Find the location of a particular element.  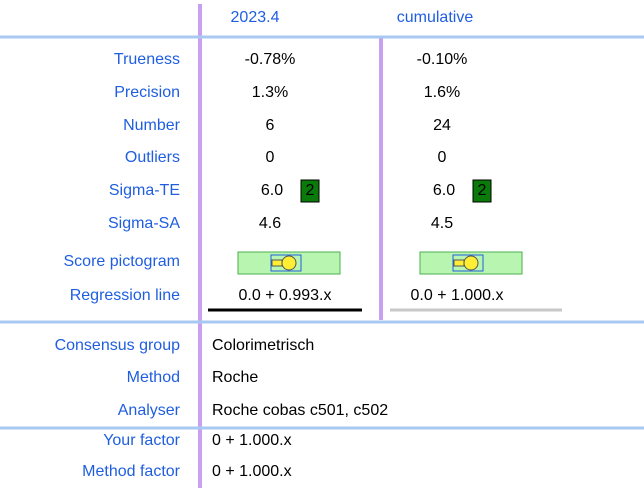

cell-value: 24 is located at coordinates (442, 125).